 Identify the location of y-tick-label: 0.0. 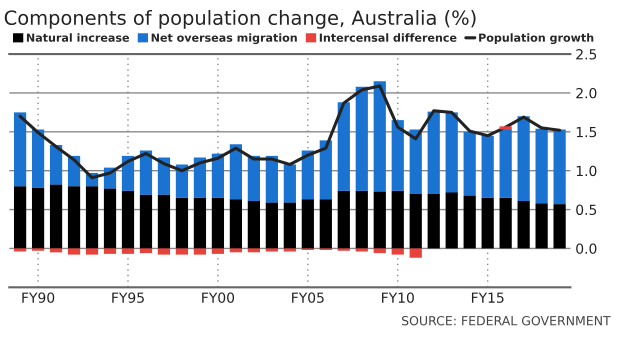
(586, 248).